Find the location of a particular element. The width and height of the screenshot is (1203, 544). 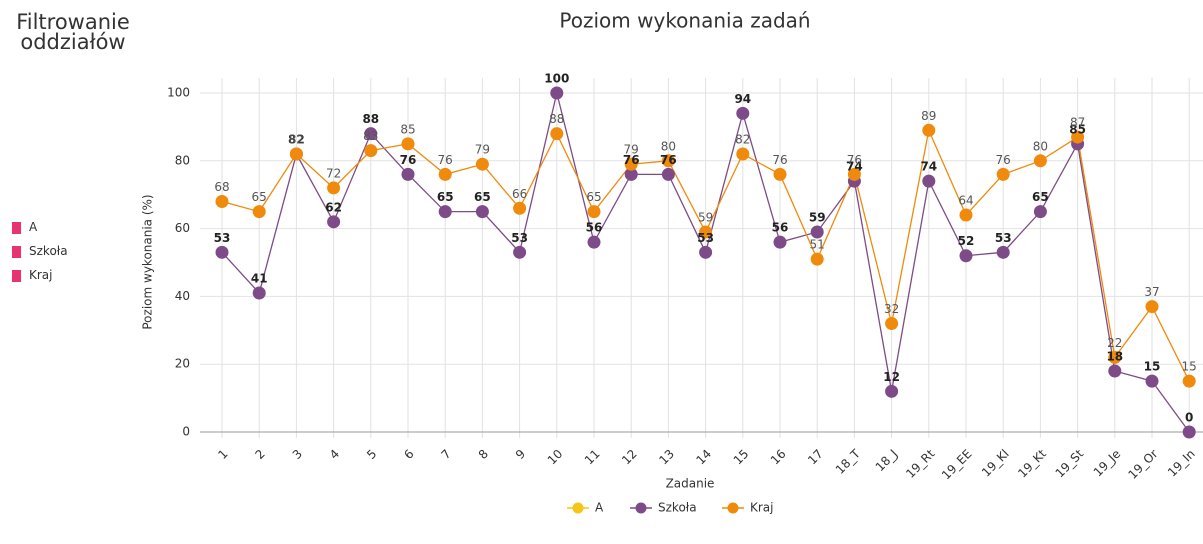

data-label: 53 is located at coordinates (705, 238).